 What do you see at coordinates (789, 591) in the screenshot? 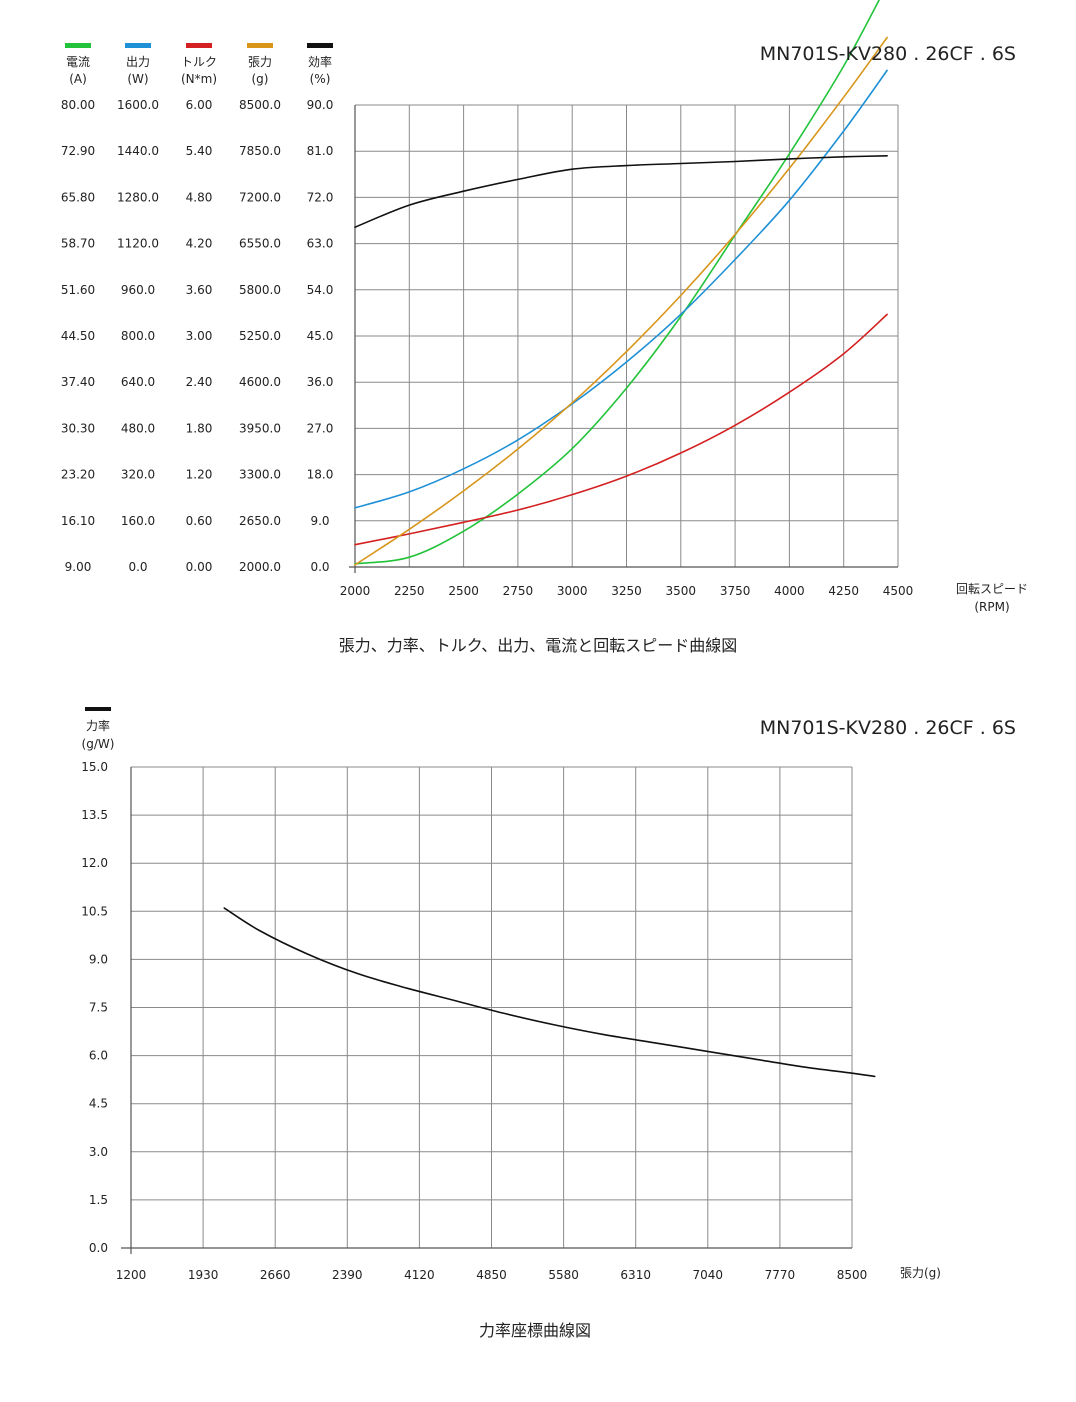
I see `chart1-x-tick-label: 4000` at bounding box center [789, 591].